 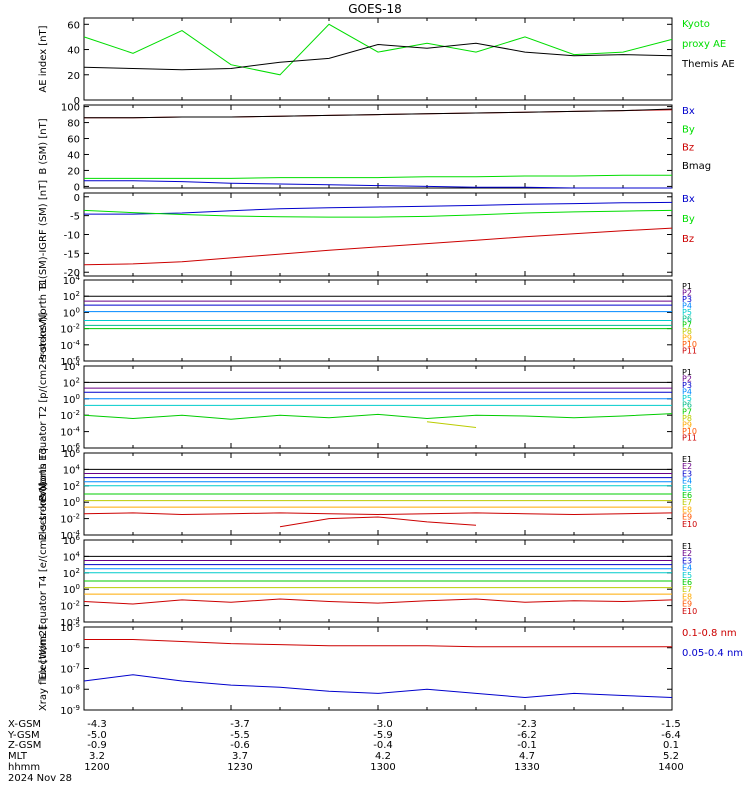 I want to click on x-axis-value: 1230, so click(x=239, y=767).